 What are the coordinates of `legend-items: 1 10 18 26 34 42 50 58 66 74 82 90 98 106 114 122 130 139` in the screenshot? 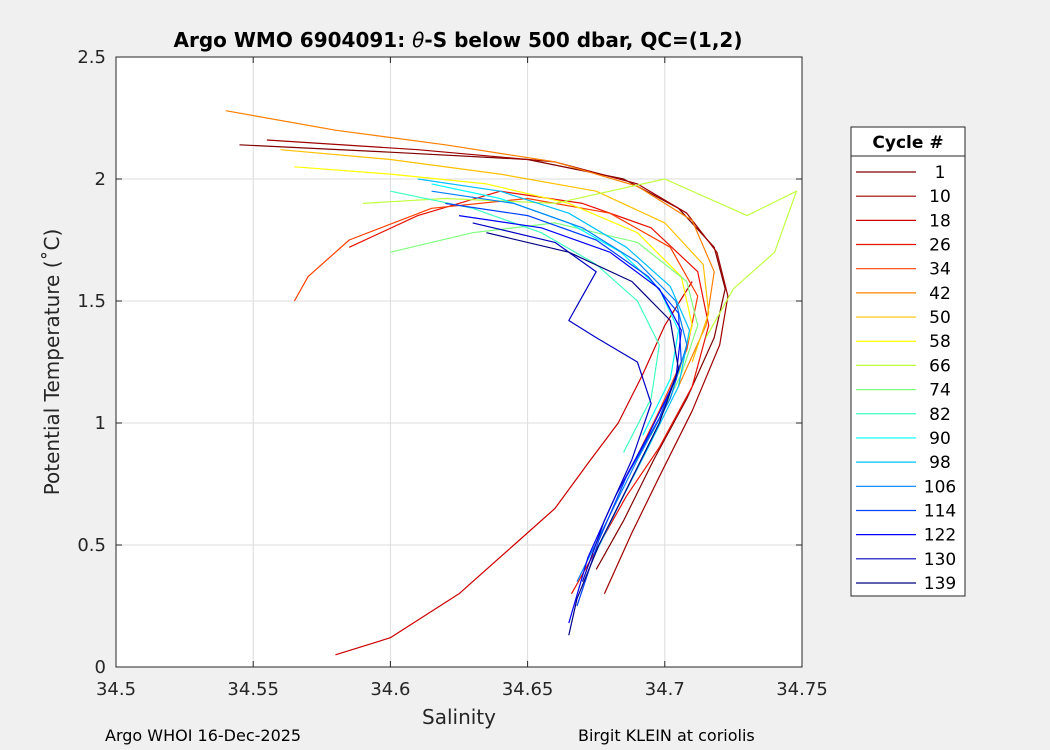 It's located at (906, 378).